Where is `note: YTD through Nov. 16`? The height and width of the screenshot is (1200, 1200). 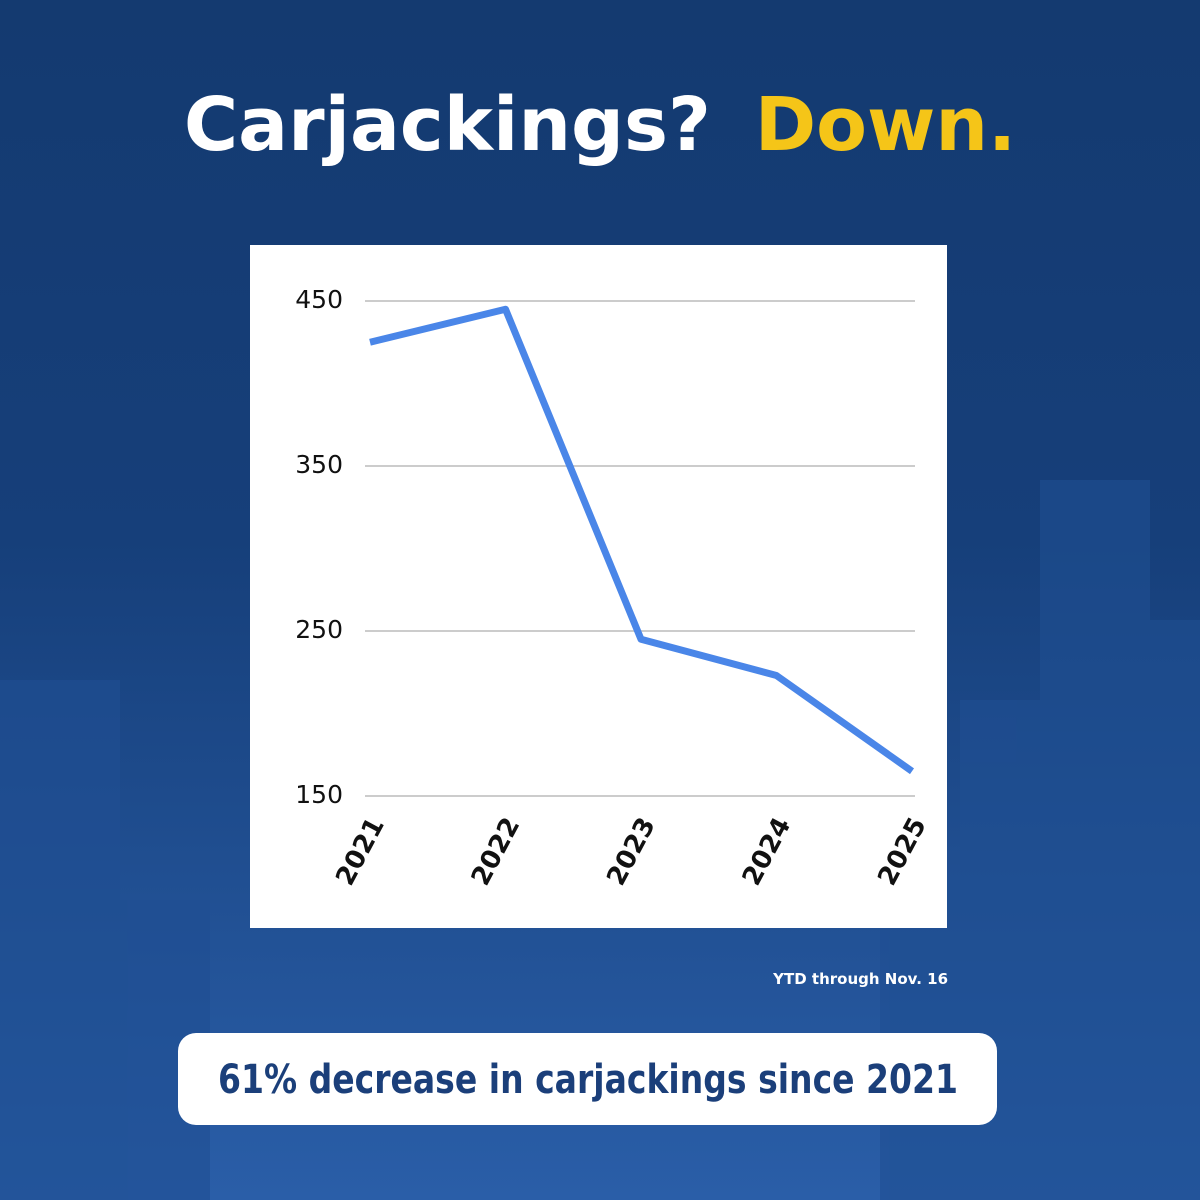 note: YTD through Nov. 16 is located at coordinates (860, 979).